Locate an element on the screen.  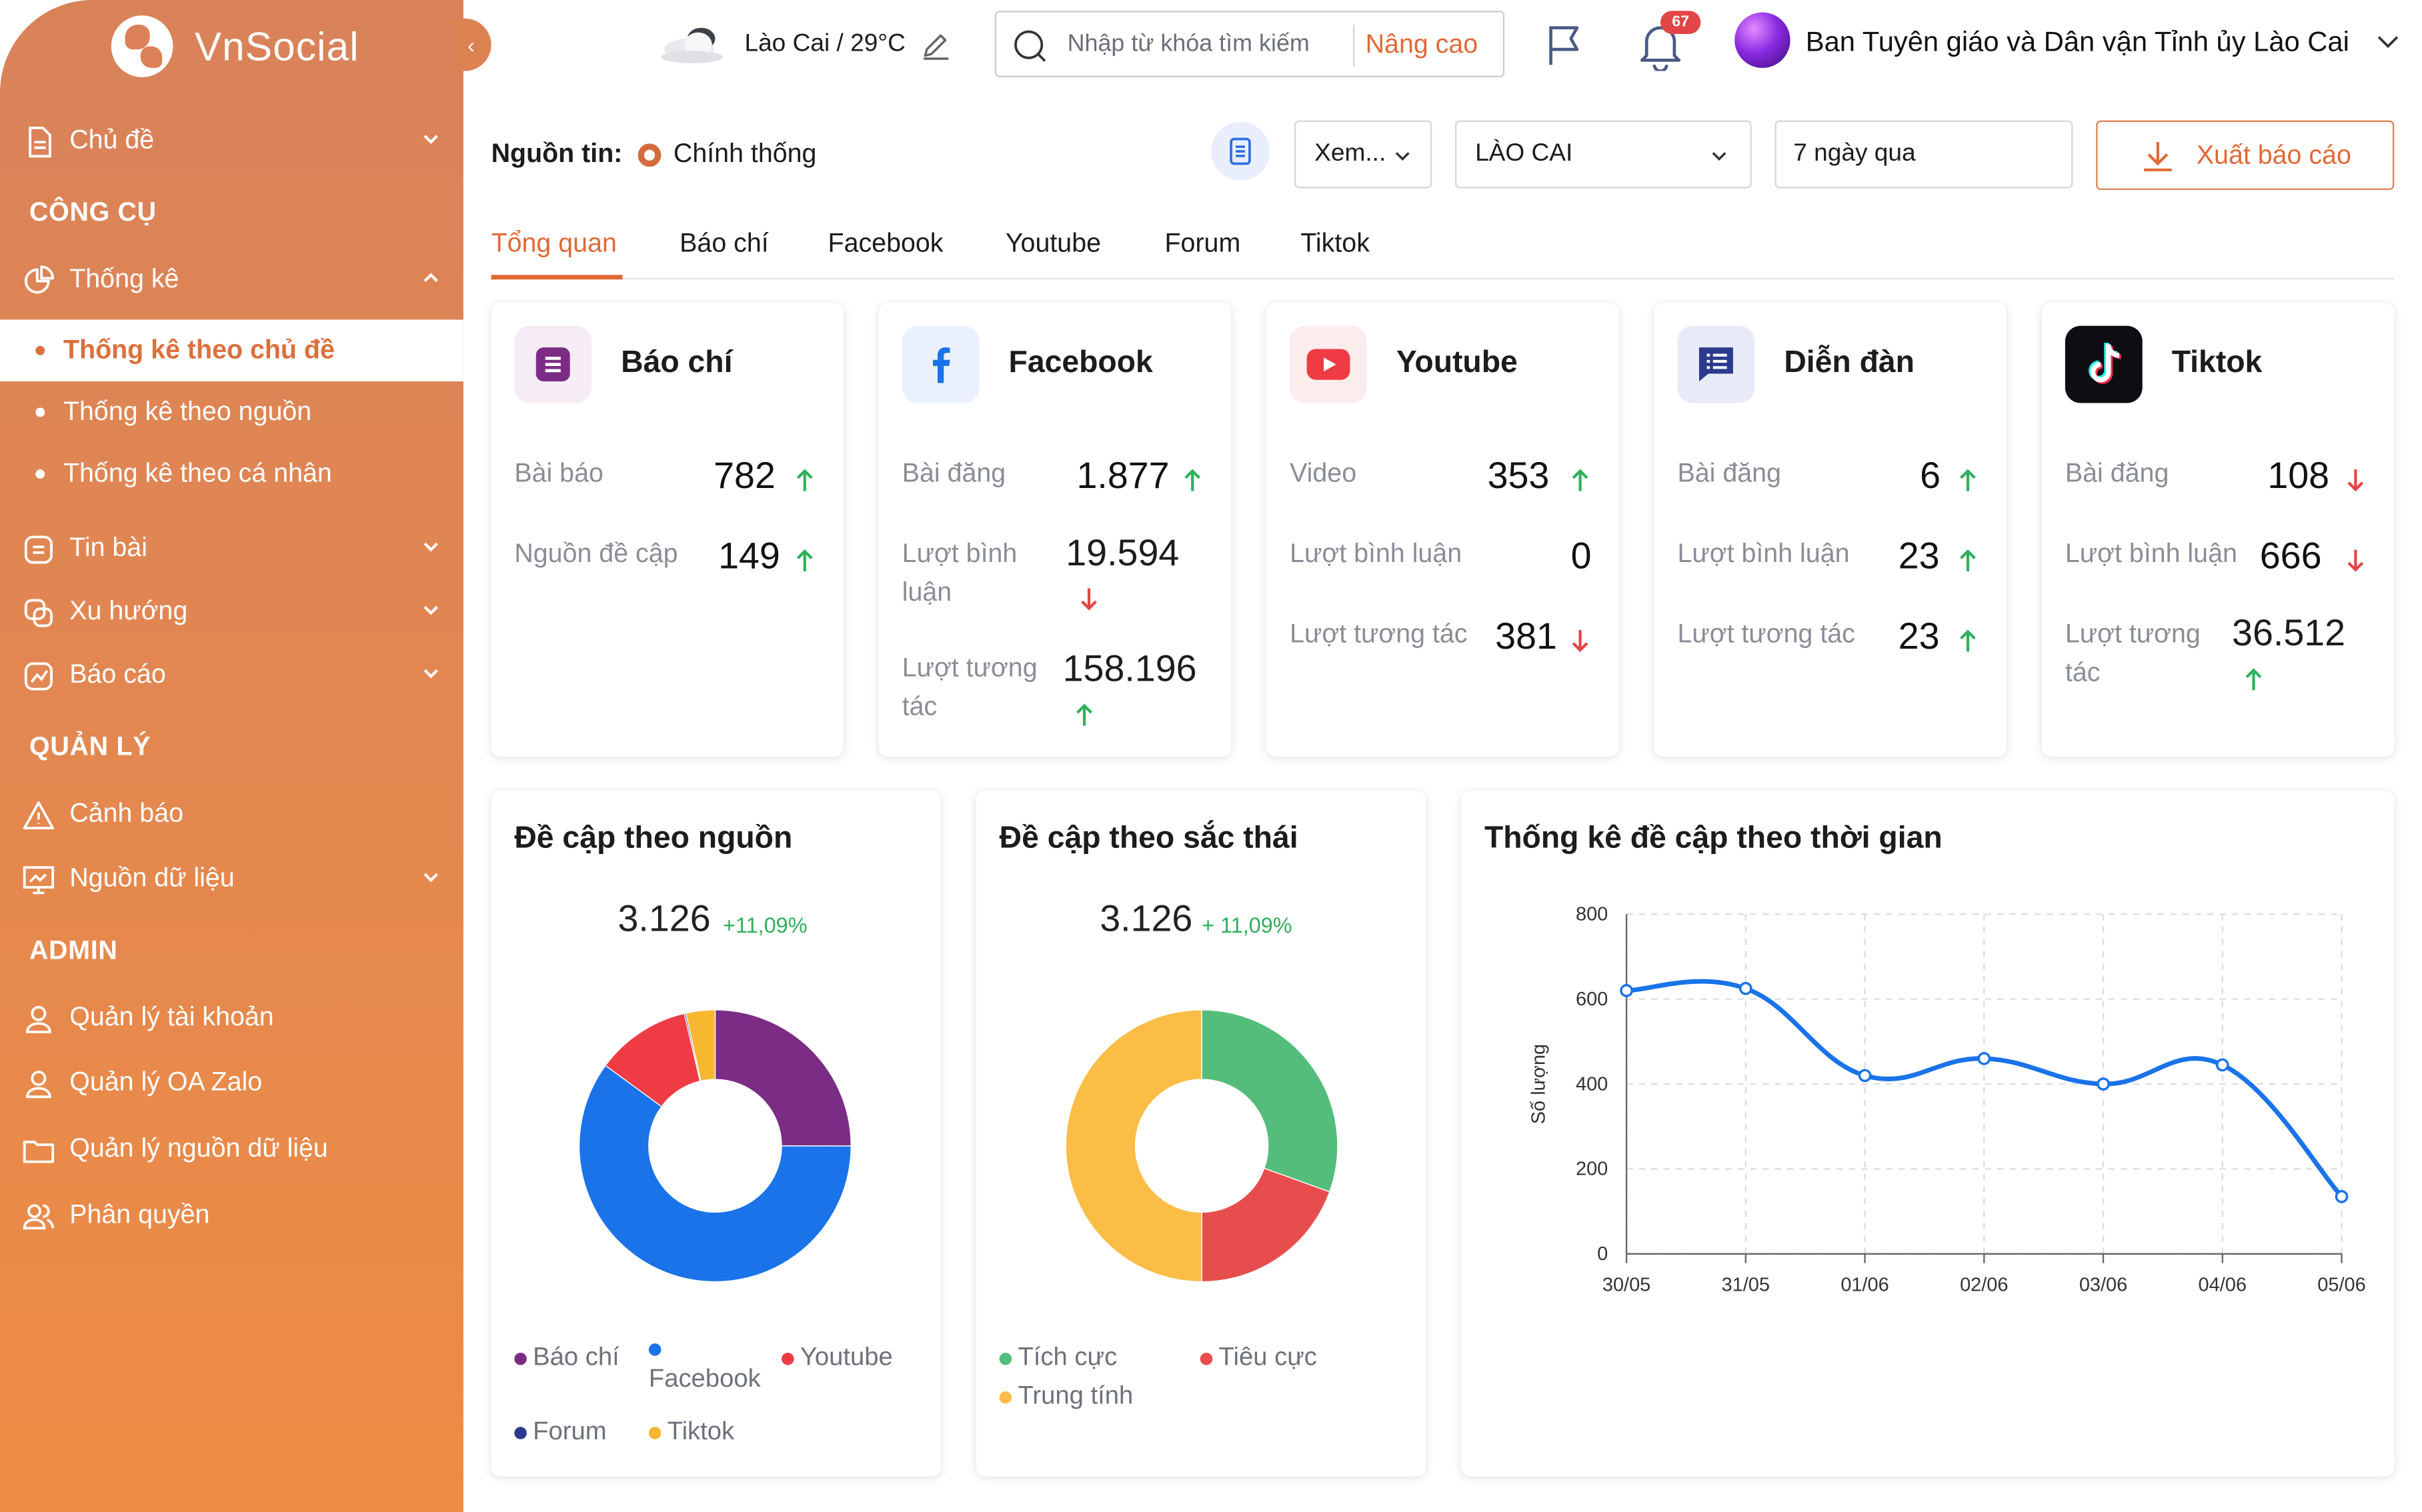
collapse-sidebar-button: ‹ is located at coordinates (471, 44).